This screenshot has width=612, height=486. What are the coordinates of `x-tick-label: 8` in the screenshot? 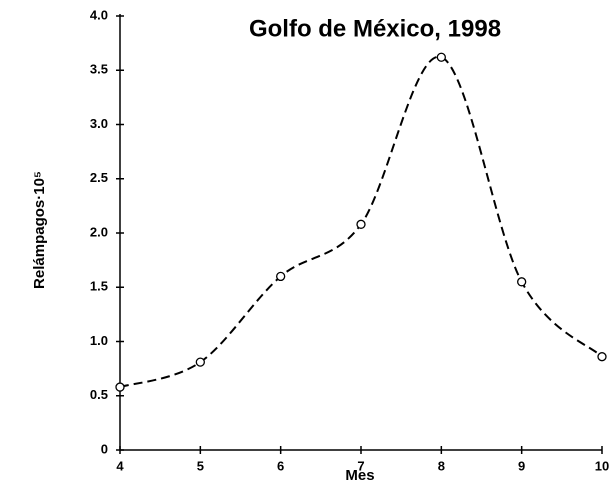 It's located at (441, 465).